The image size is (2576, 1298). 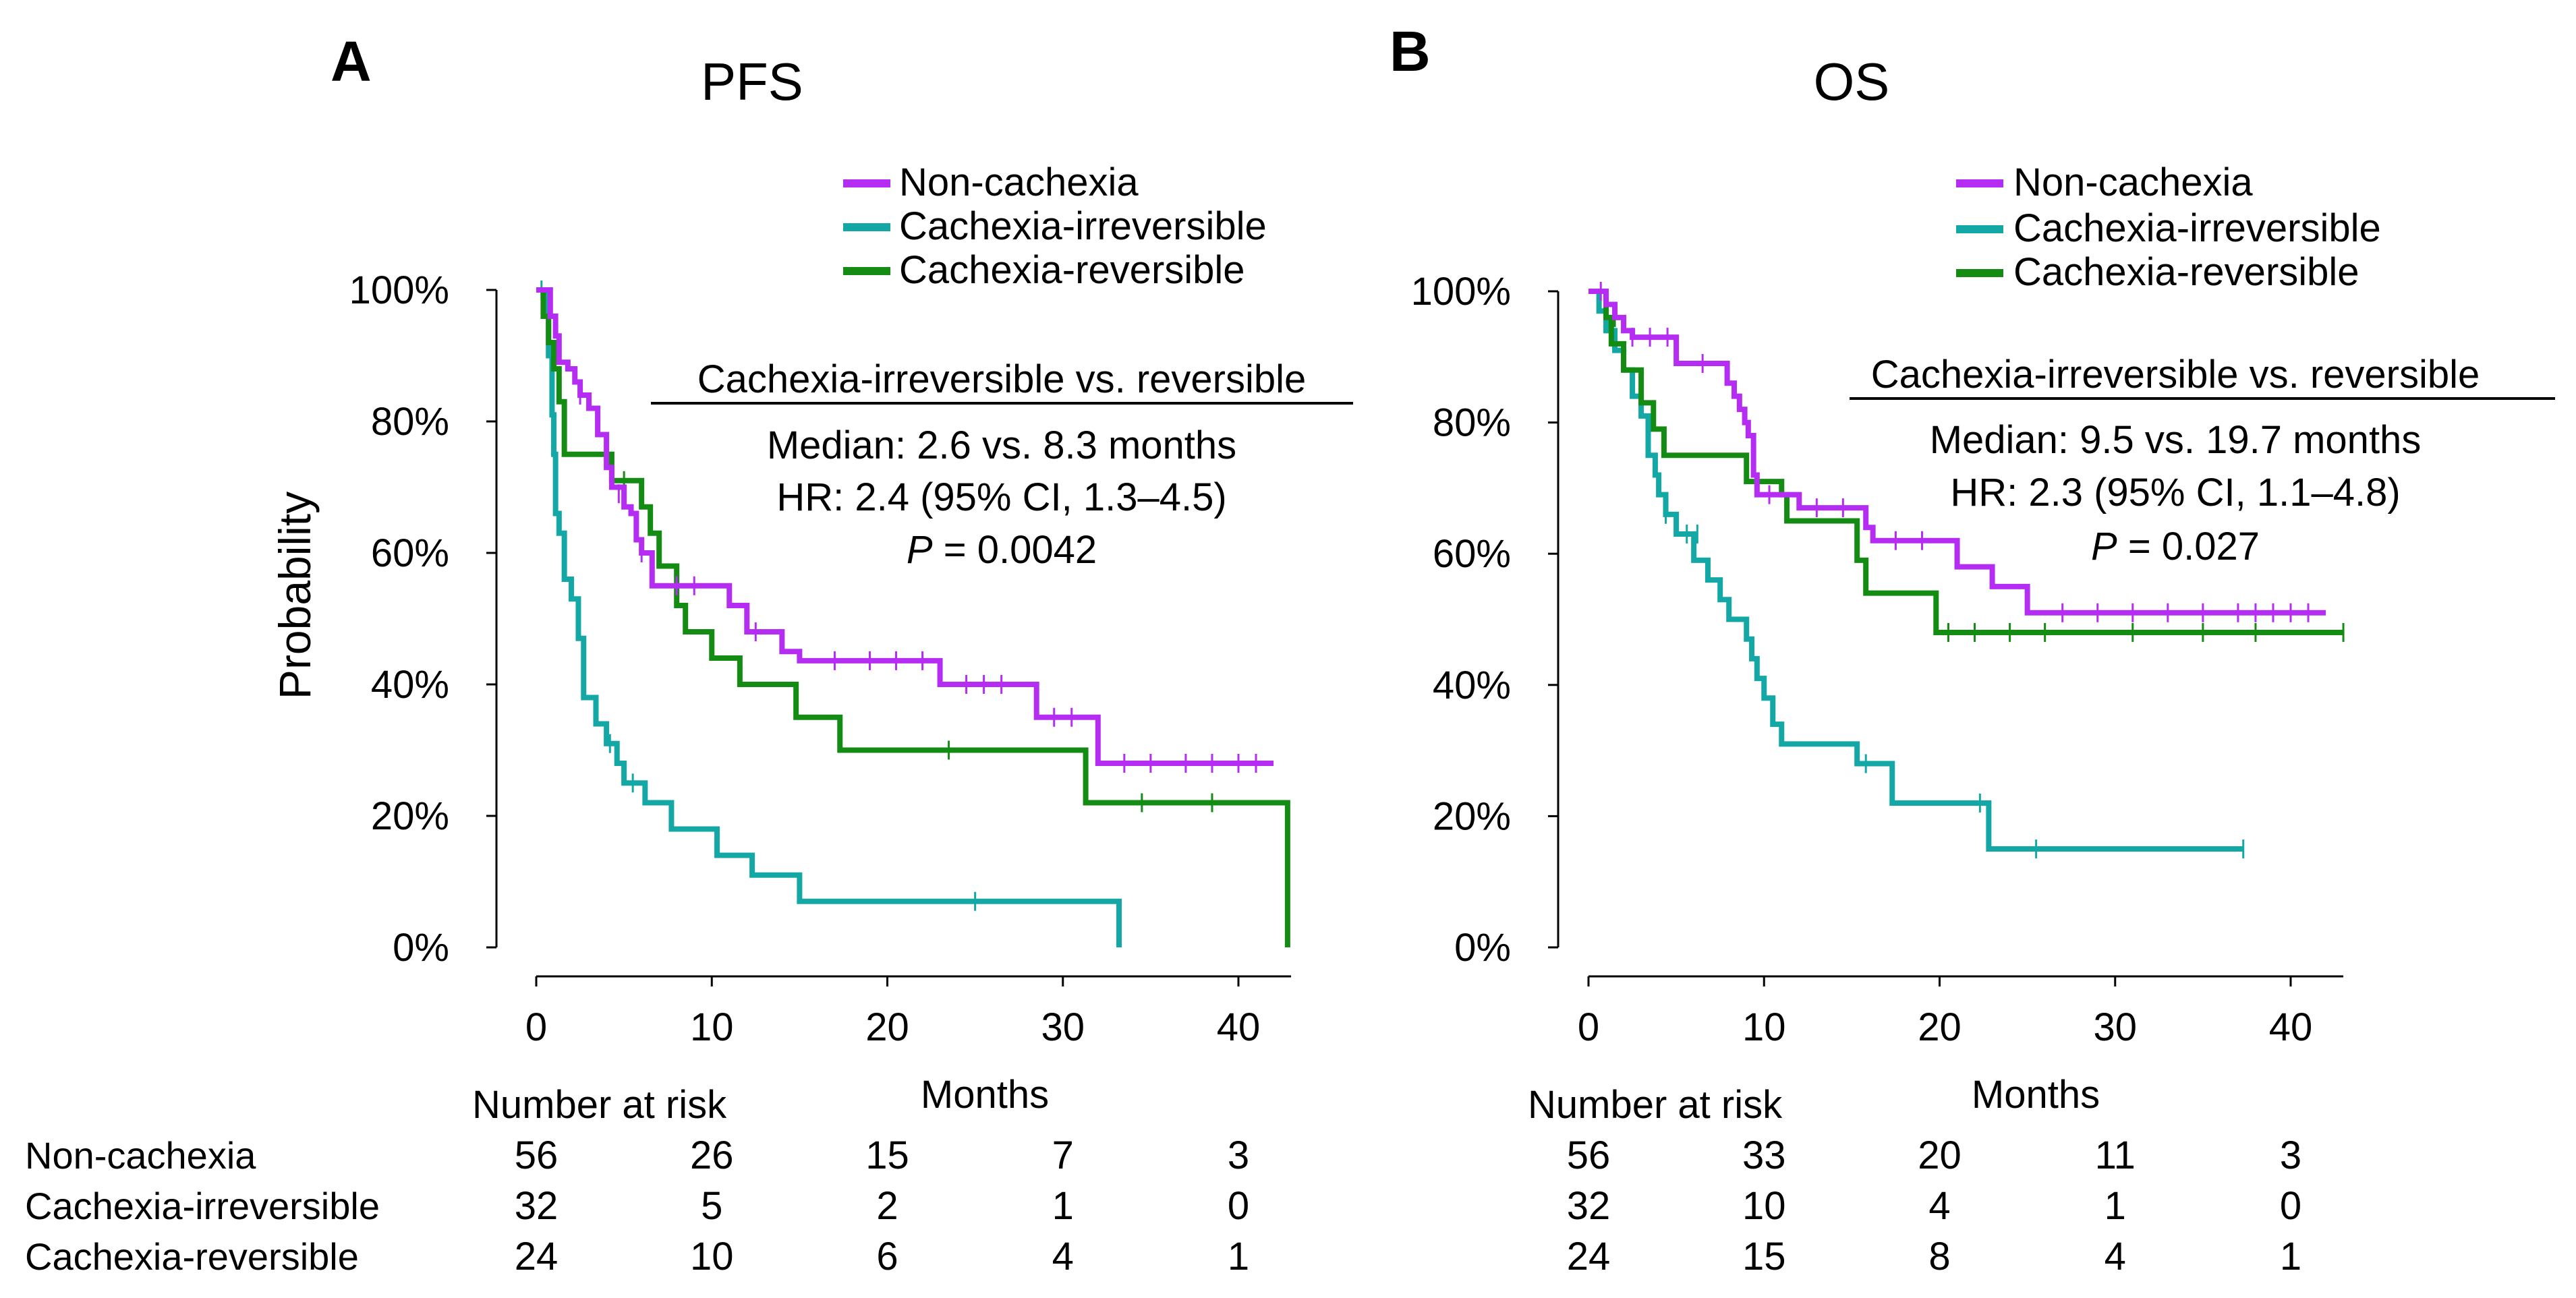 I want to click on legend-item-cachexia-reversible: Cachexia-reversible, so click(x=1044, y=270).